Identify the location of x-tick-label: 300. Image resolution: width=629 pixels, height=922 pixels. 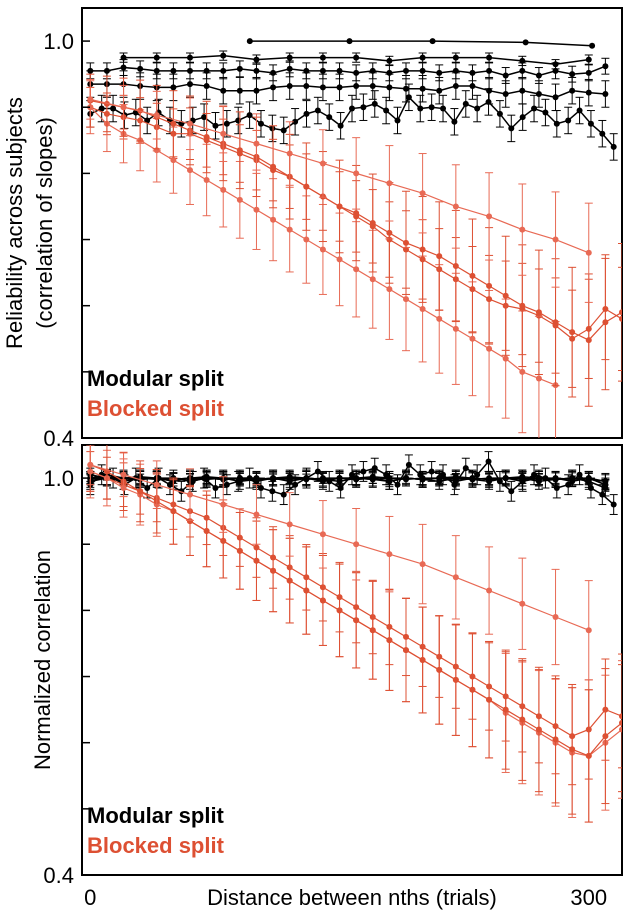
(588, 897).